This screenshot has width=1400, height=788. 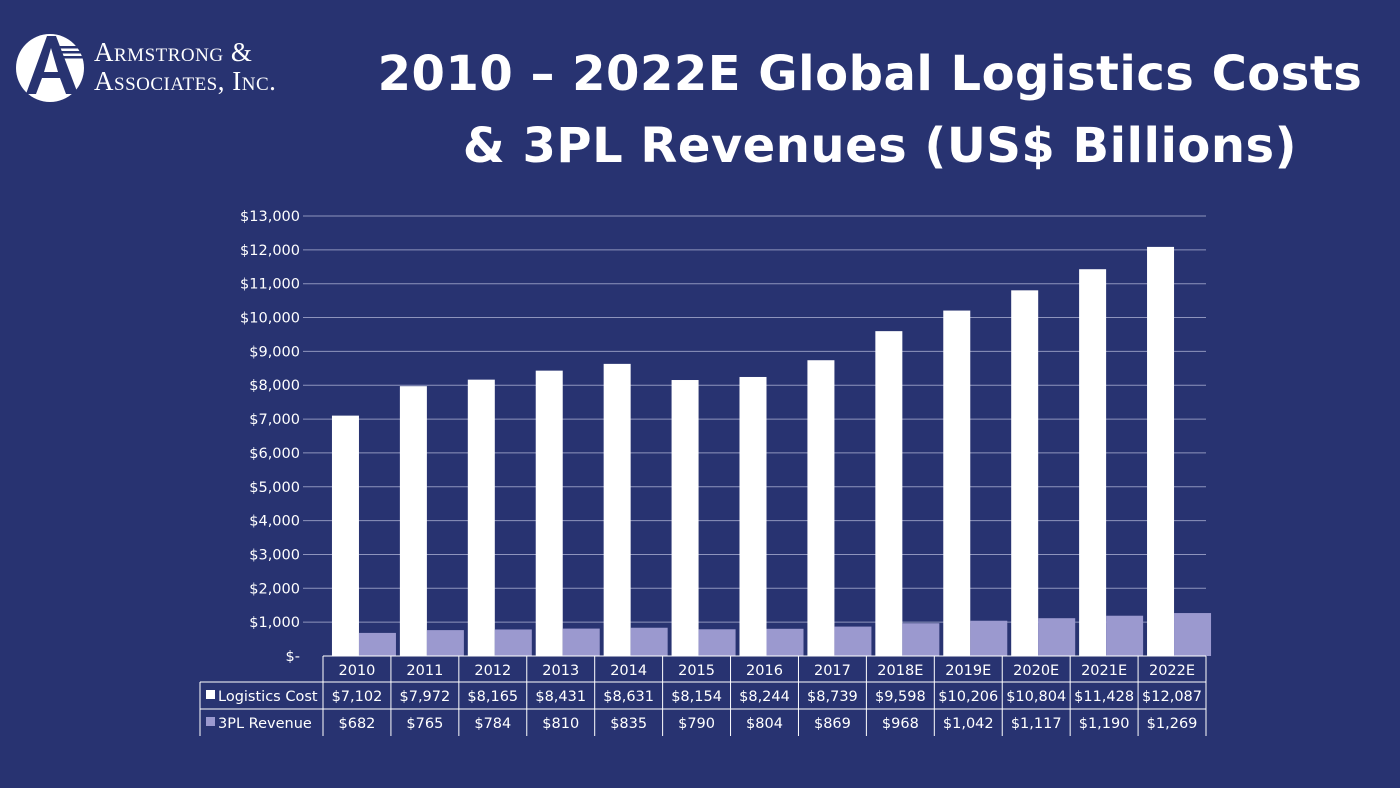 What do you see at coordinates (1036, 697) in the screenshot?
I see `table-cell-value: $10,804` at bounding box center [1036, 697].